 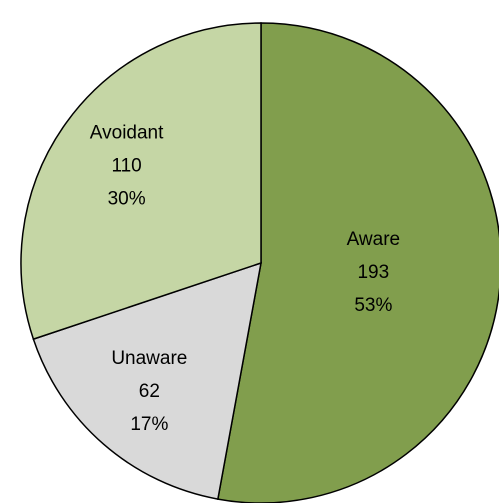 What do you see at coordinates (373, 305) in the screenshot?
I see `slice-label-percent: 53%` at bounding box center [373, 305].